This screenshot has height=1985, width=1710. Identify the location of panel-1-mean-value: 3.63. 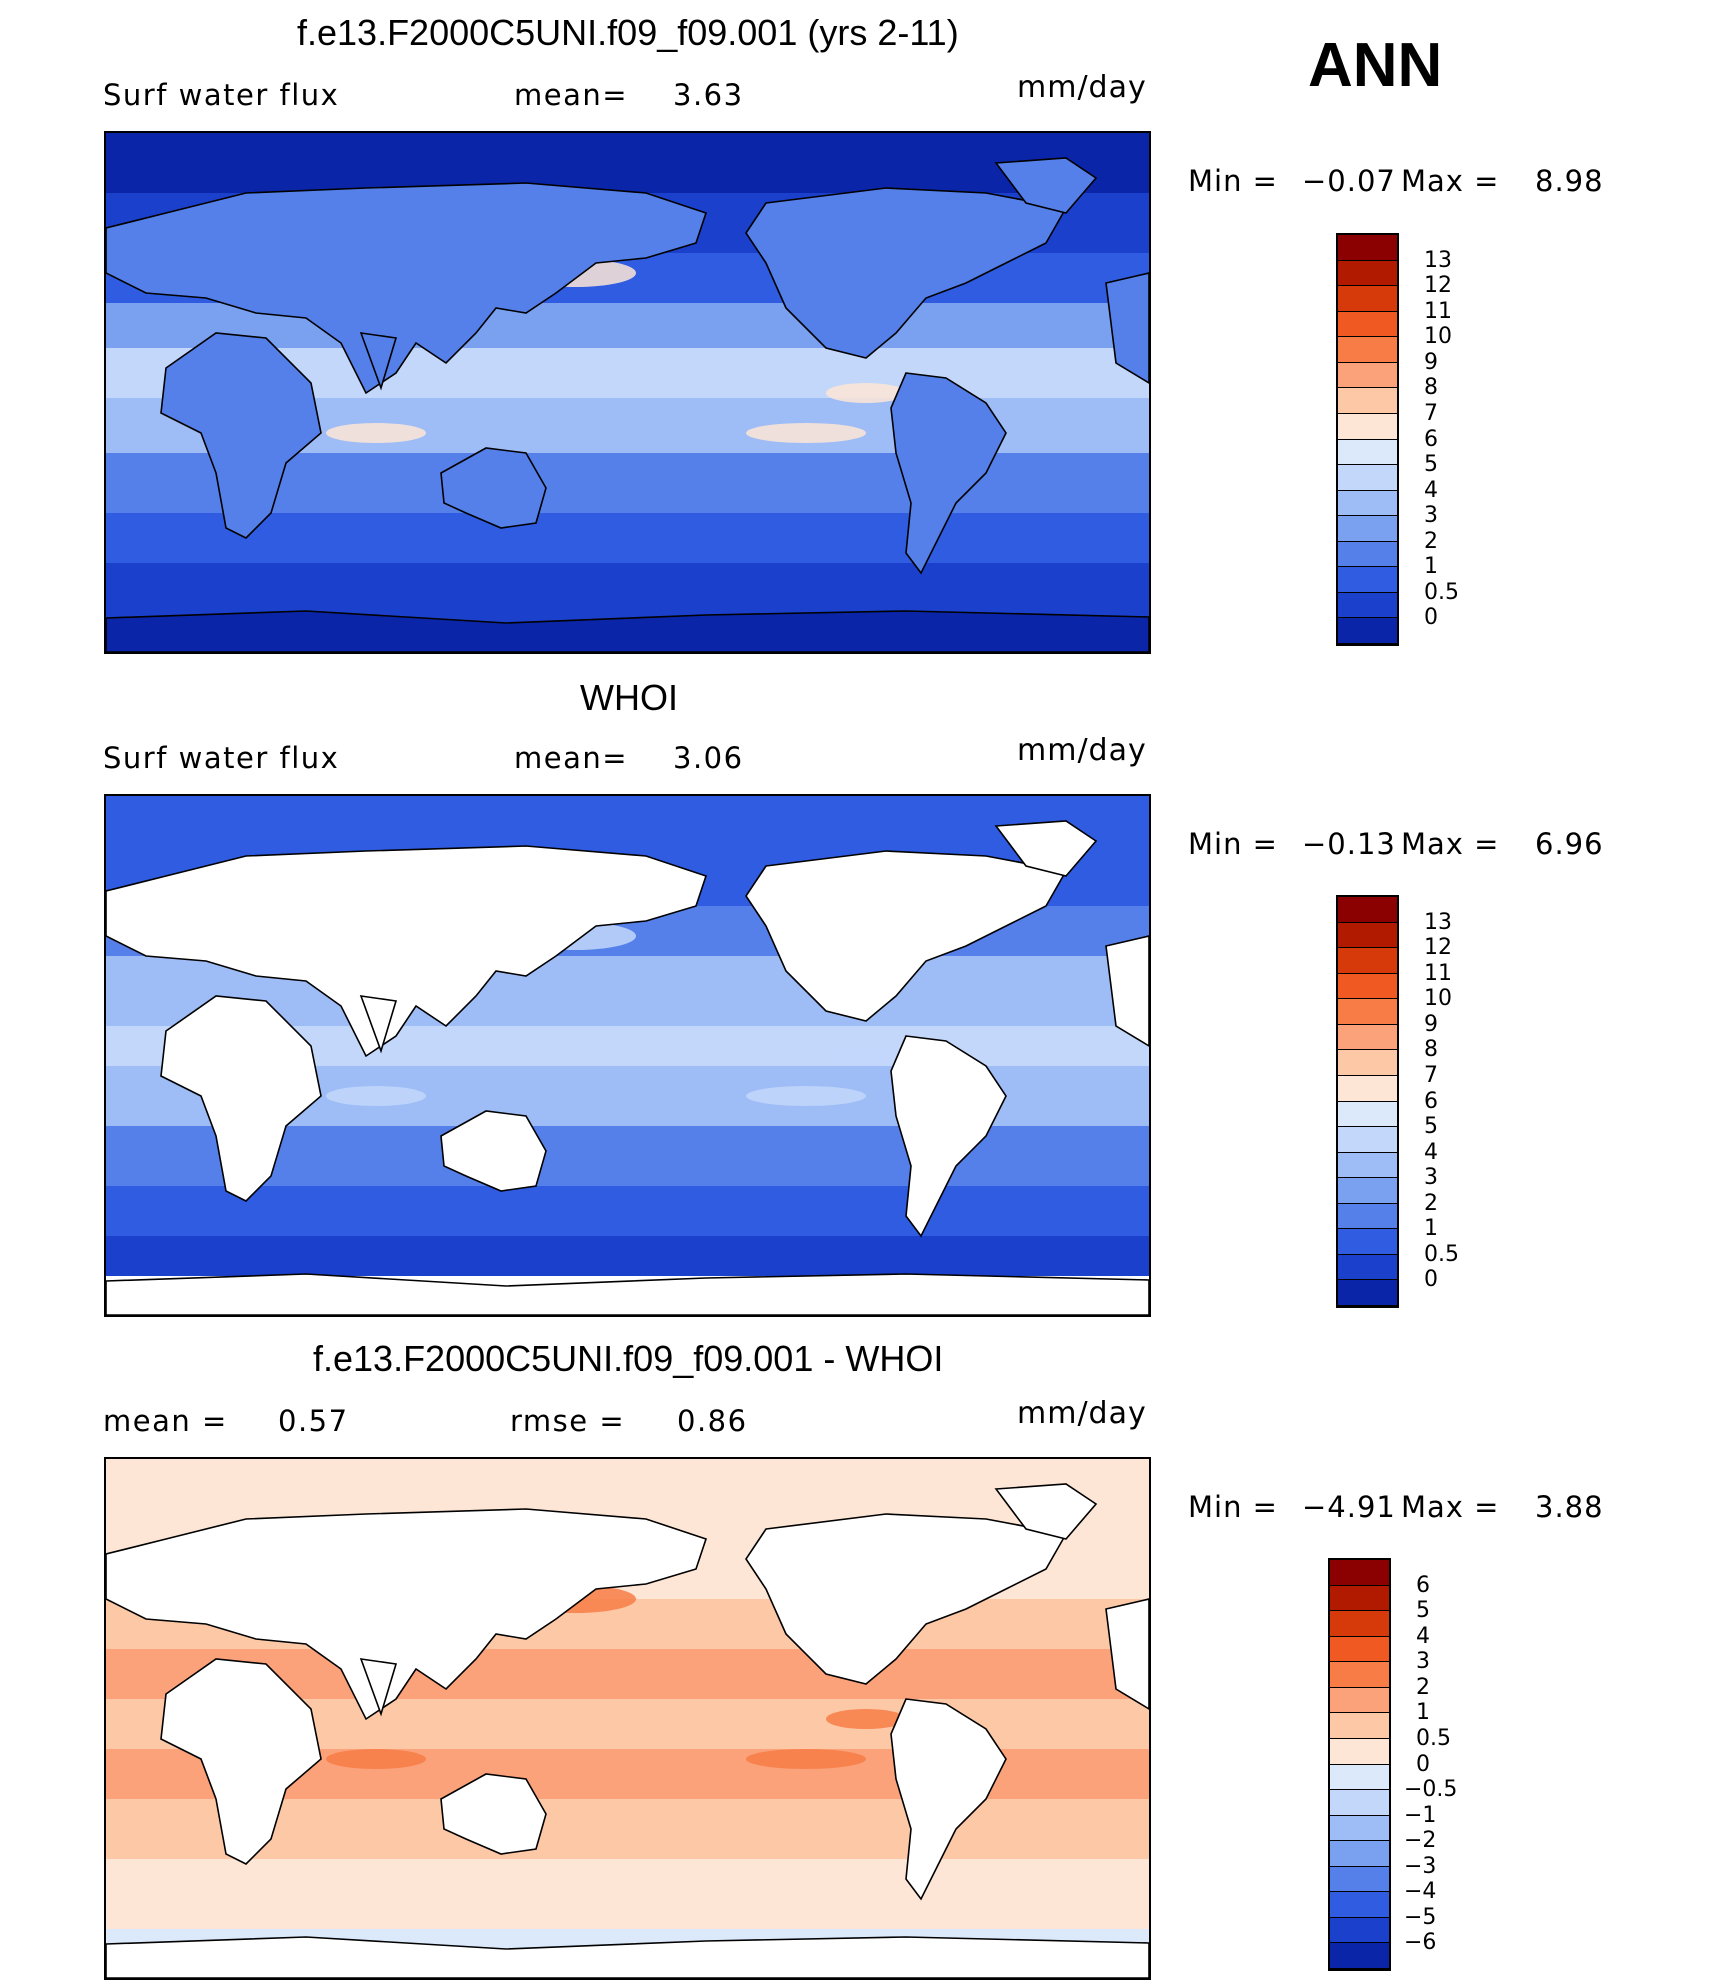
(708, 95).